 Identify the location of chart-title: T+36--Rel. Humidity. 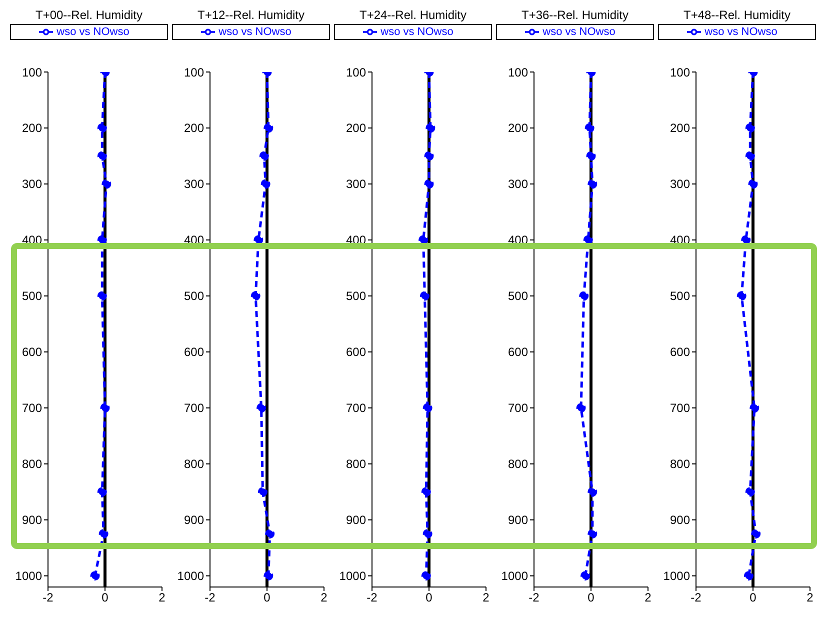
(575, 16).